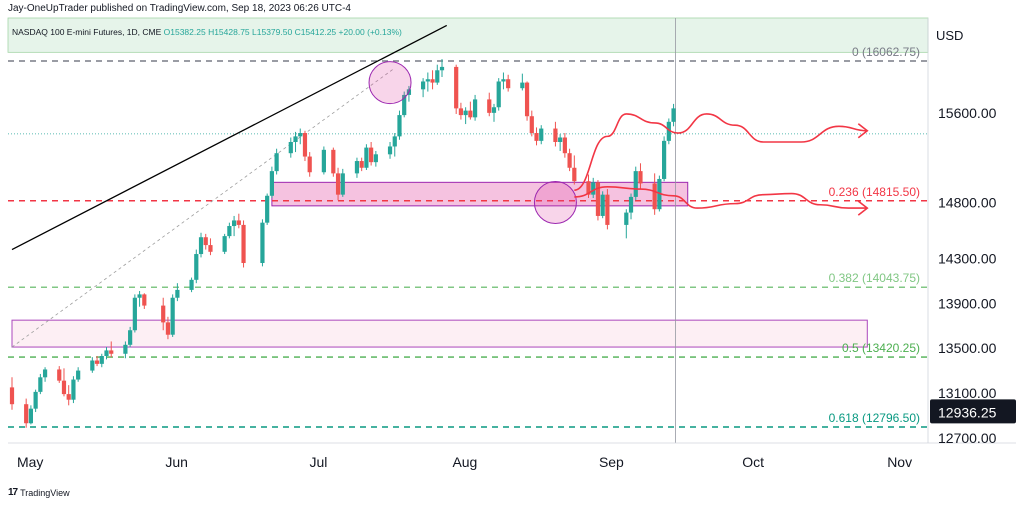  I want to click on time-tick-label: Oct, so click(753, 462).